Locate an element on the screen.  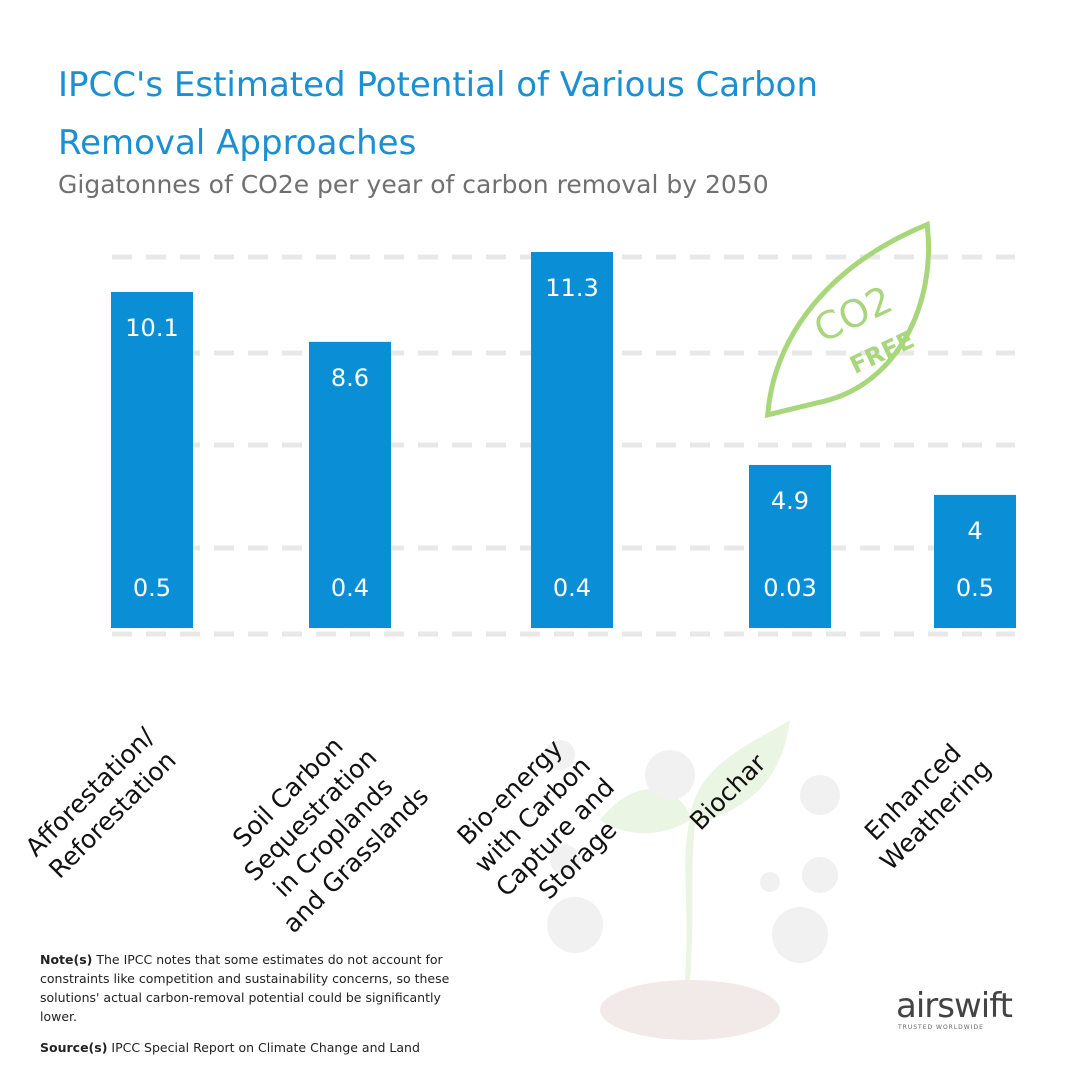
value-label: 11.3 is located at coordinates (571, 288).